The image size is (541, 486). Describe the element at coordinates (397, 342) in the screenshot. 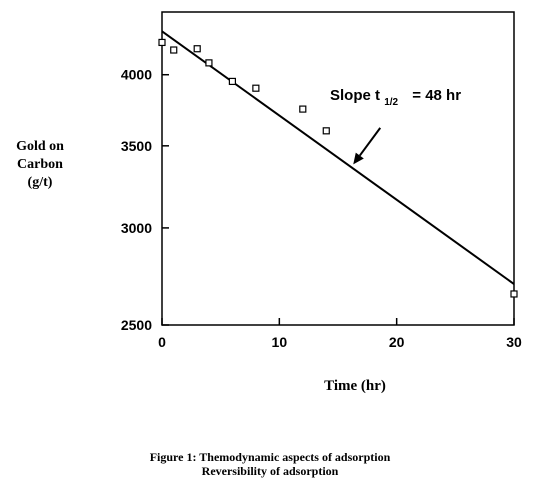

I see `x-tick-label: 20` at that location.